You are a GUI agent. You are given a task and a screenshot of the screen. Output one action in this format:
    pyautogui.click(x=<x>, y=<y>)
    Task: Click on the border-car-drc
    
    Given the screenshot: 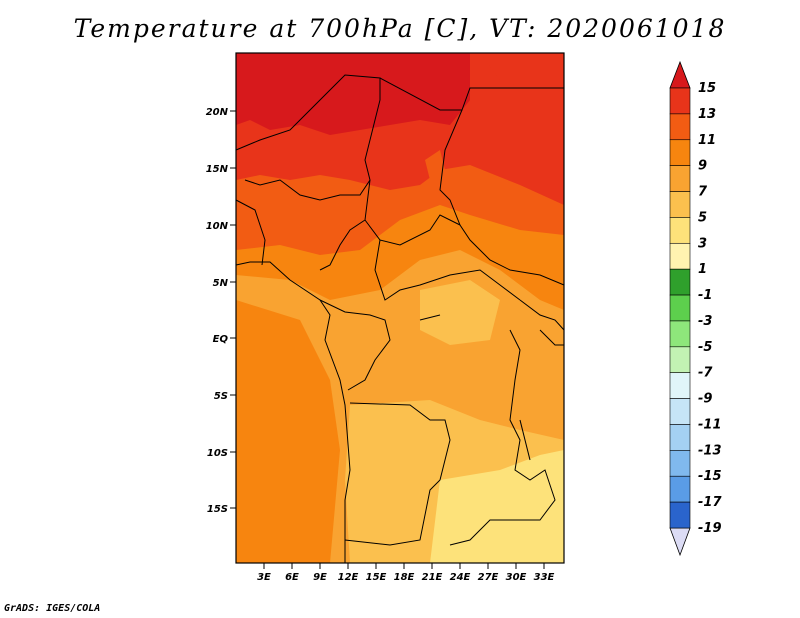 What is the action you would take?
    pyautogui.click(x=447, y=270)
    